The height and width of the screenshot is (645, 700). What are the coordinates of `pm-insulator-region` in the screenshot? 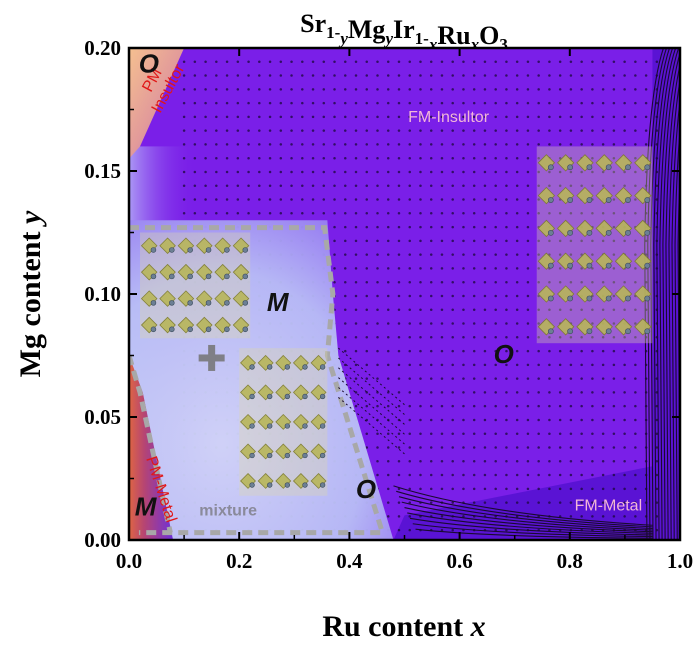 It's located at (157, 103).